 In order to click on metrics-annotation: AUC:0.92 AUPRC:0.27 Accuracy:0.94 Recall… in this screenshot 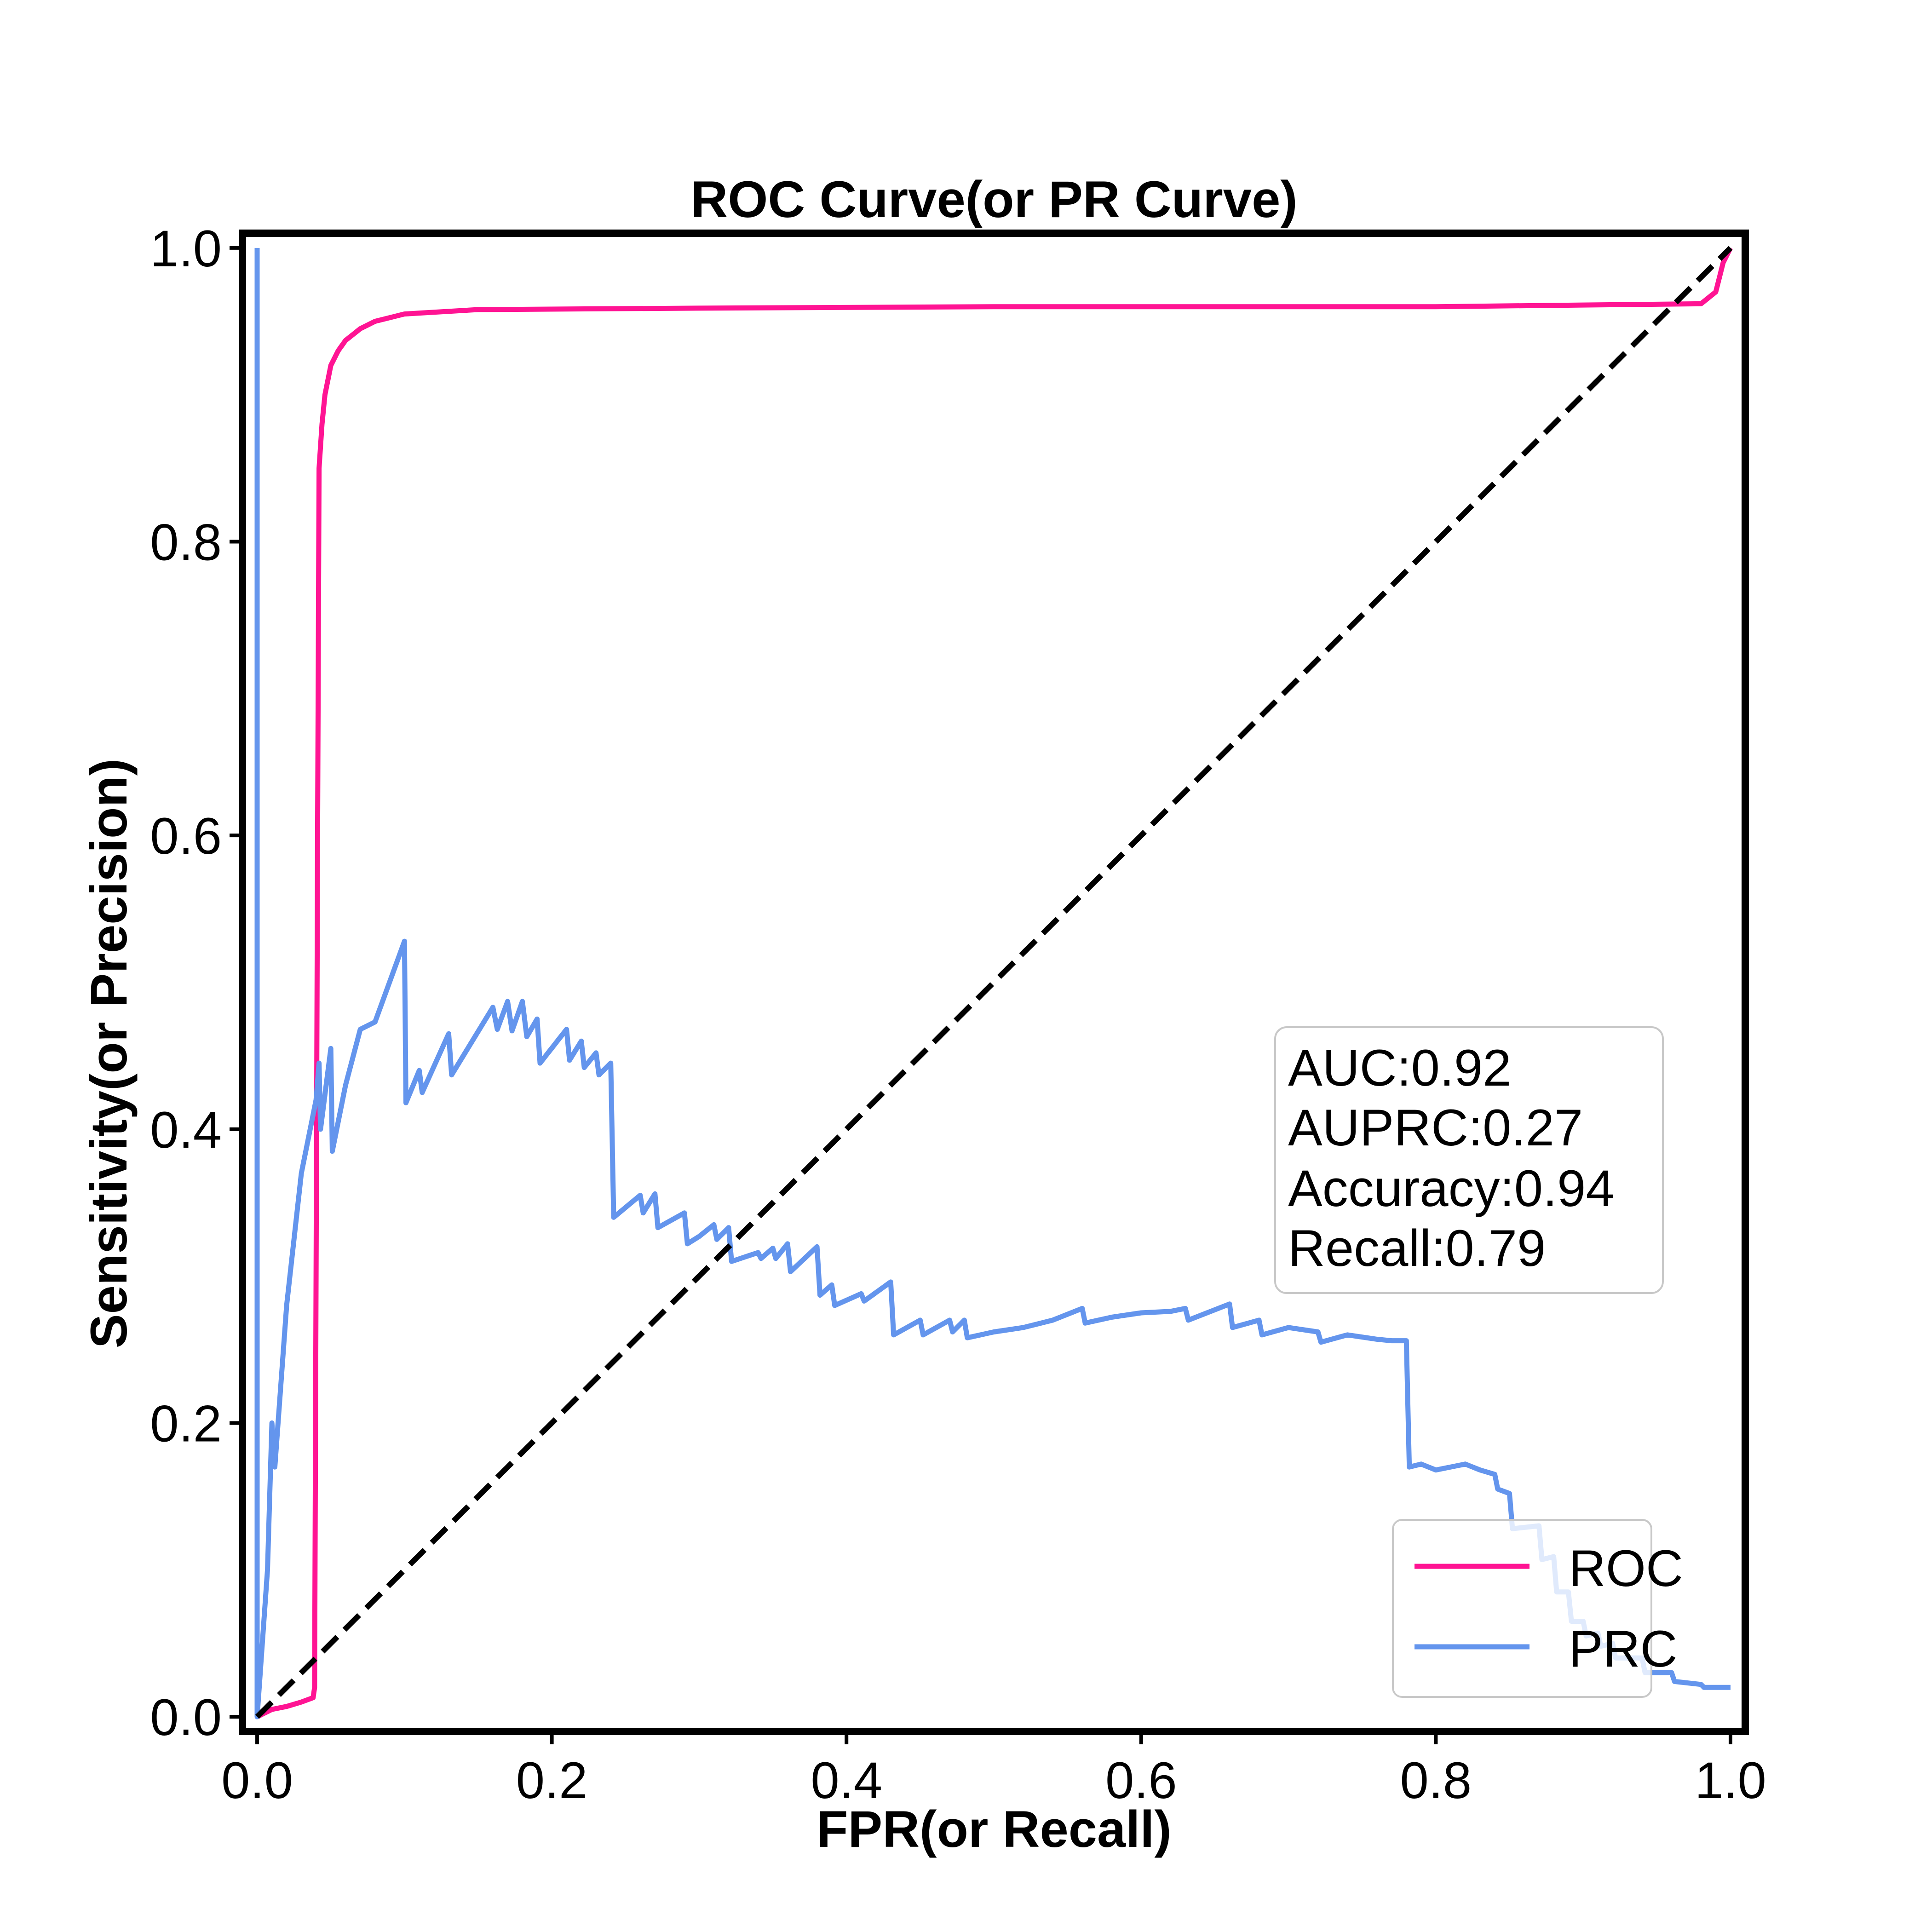, I will do `click(1469, 1160)`.